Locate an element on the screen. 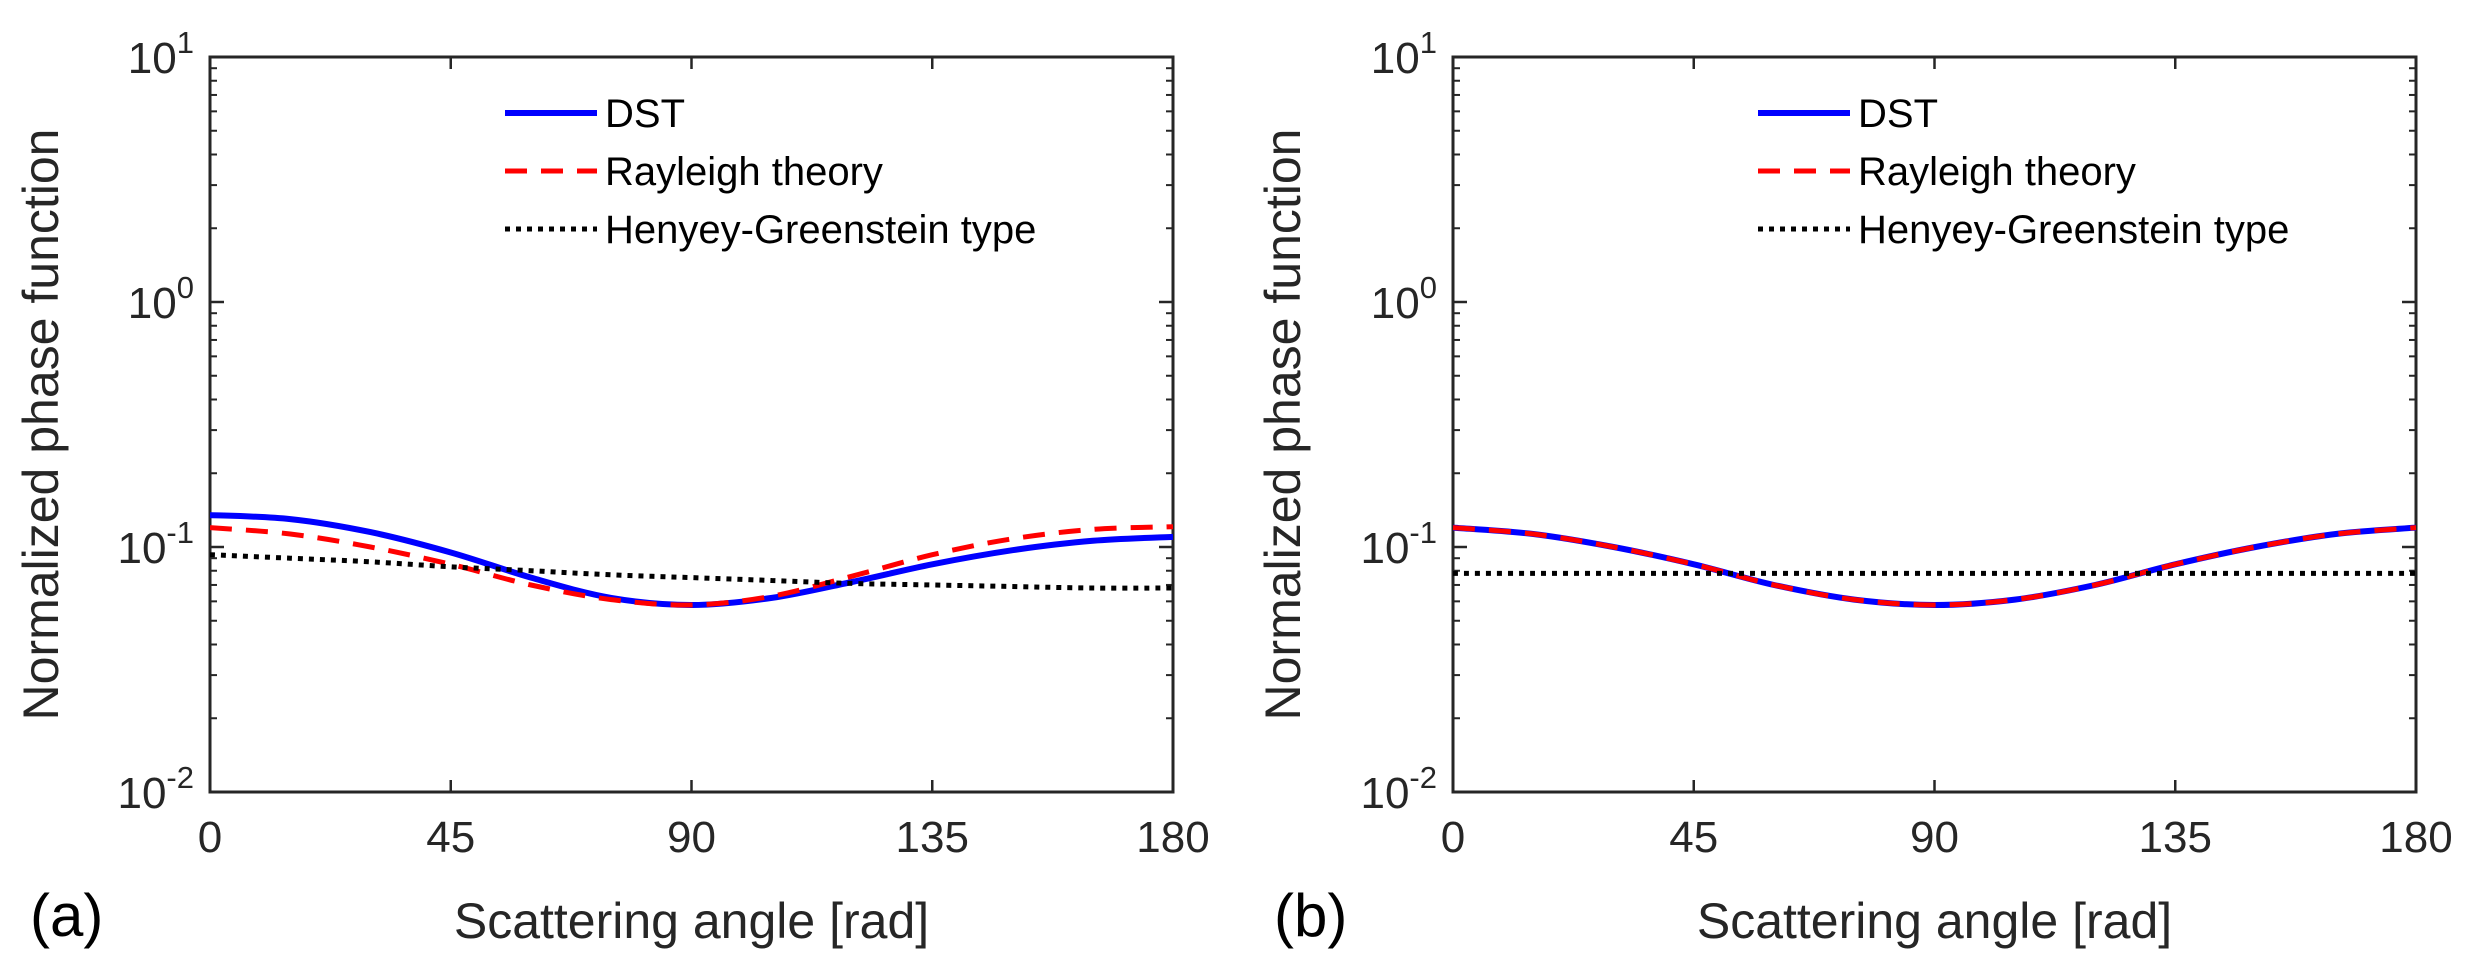  panel-label: (b) is located at coordinates (1310, 915).